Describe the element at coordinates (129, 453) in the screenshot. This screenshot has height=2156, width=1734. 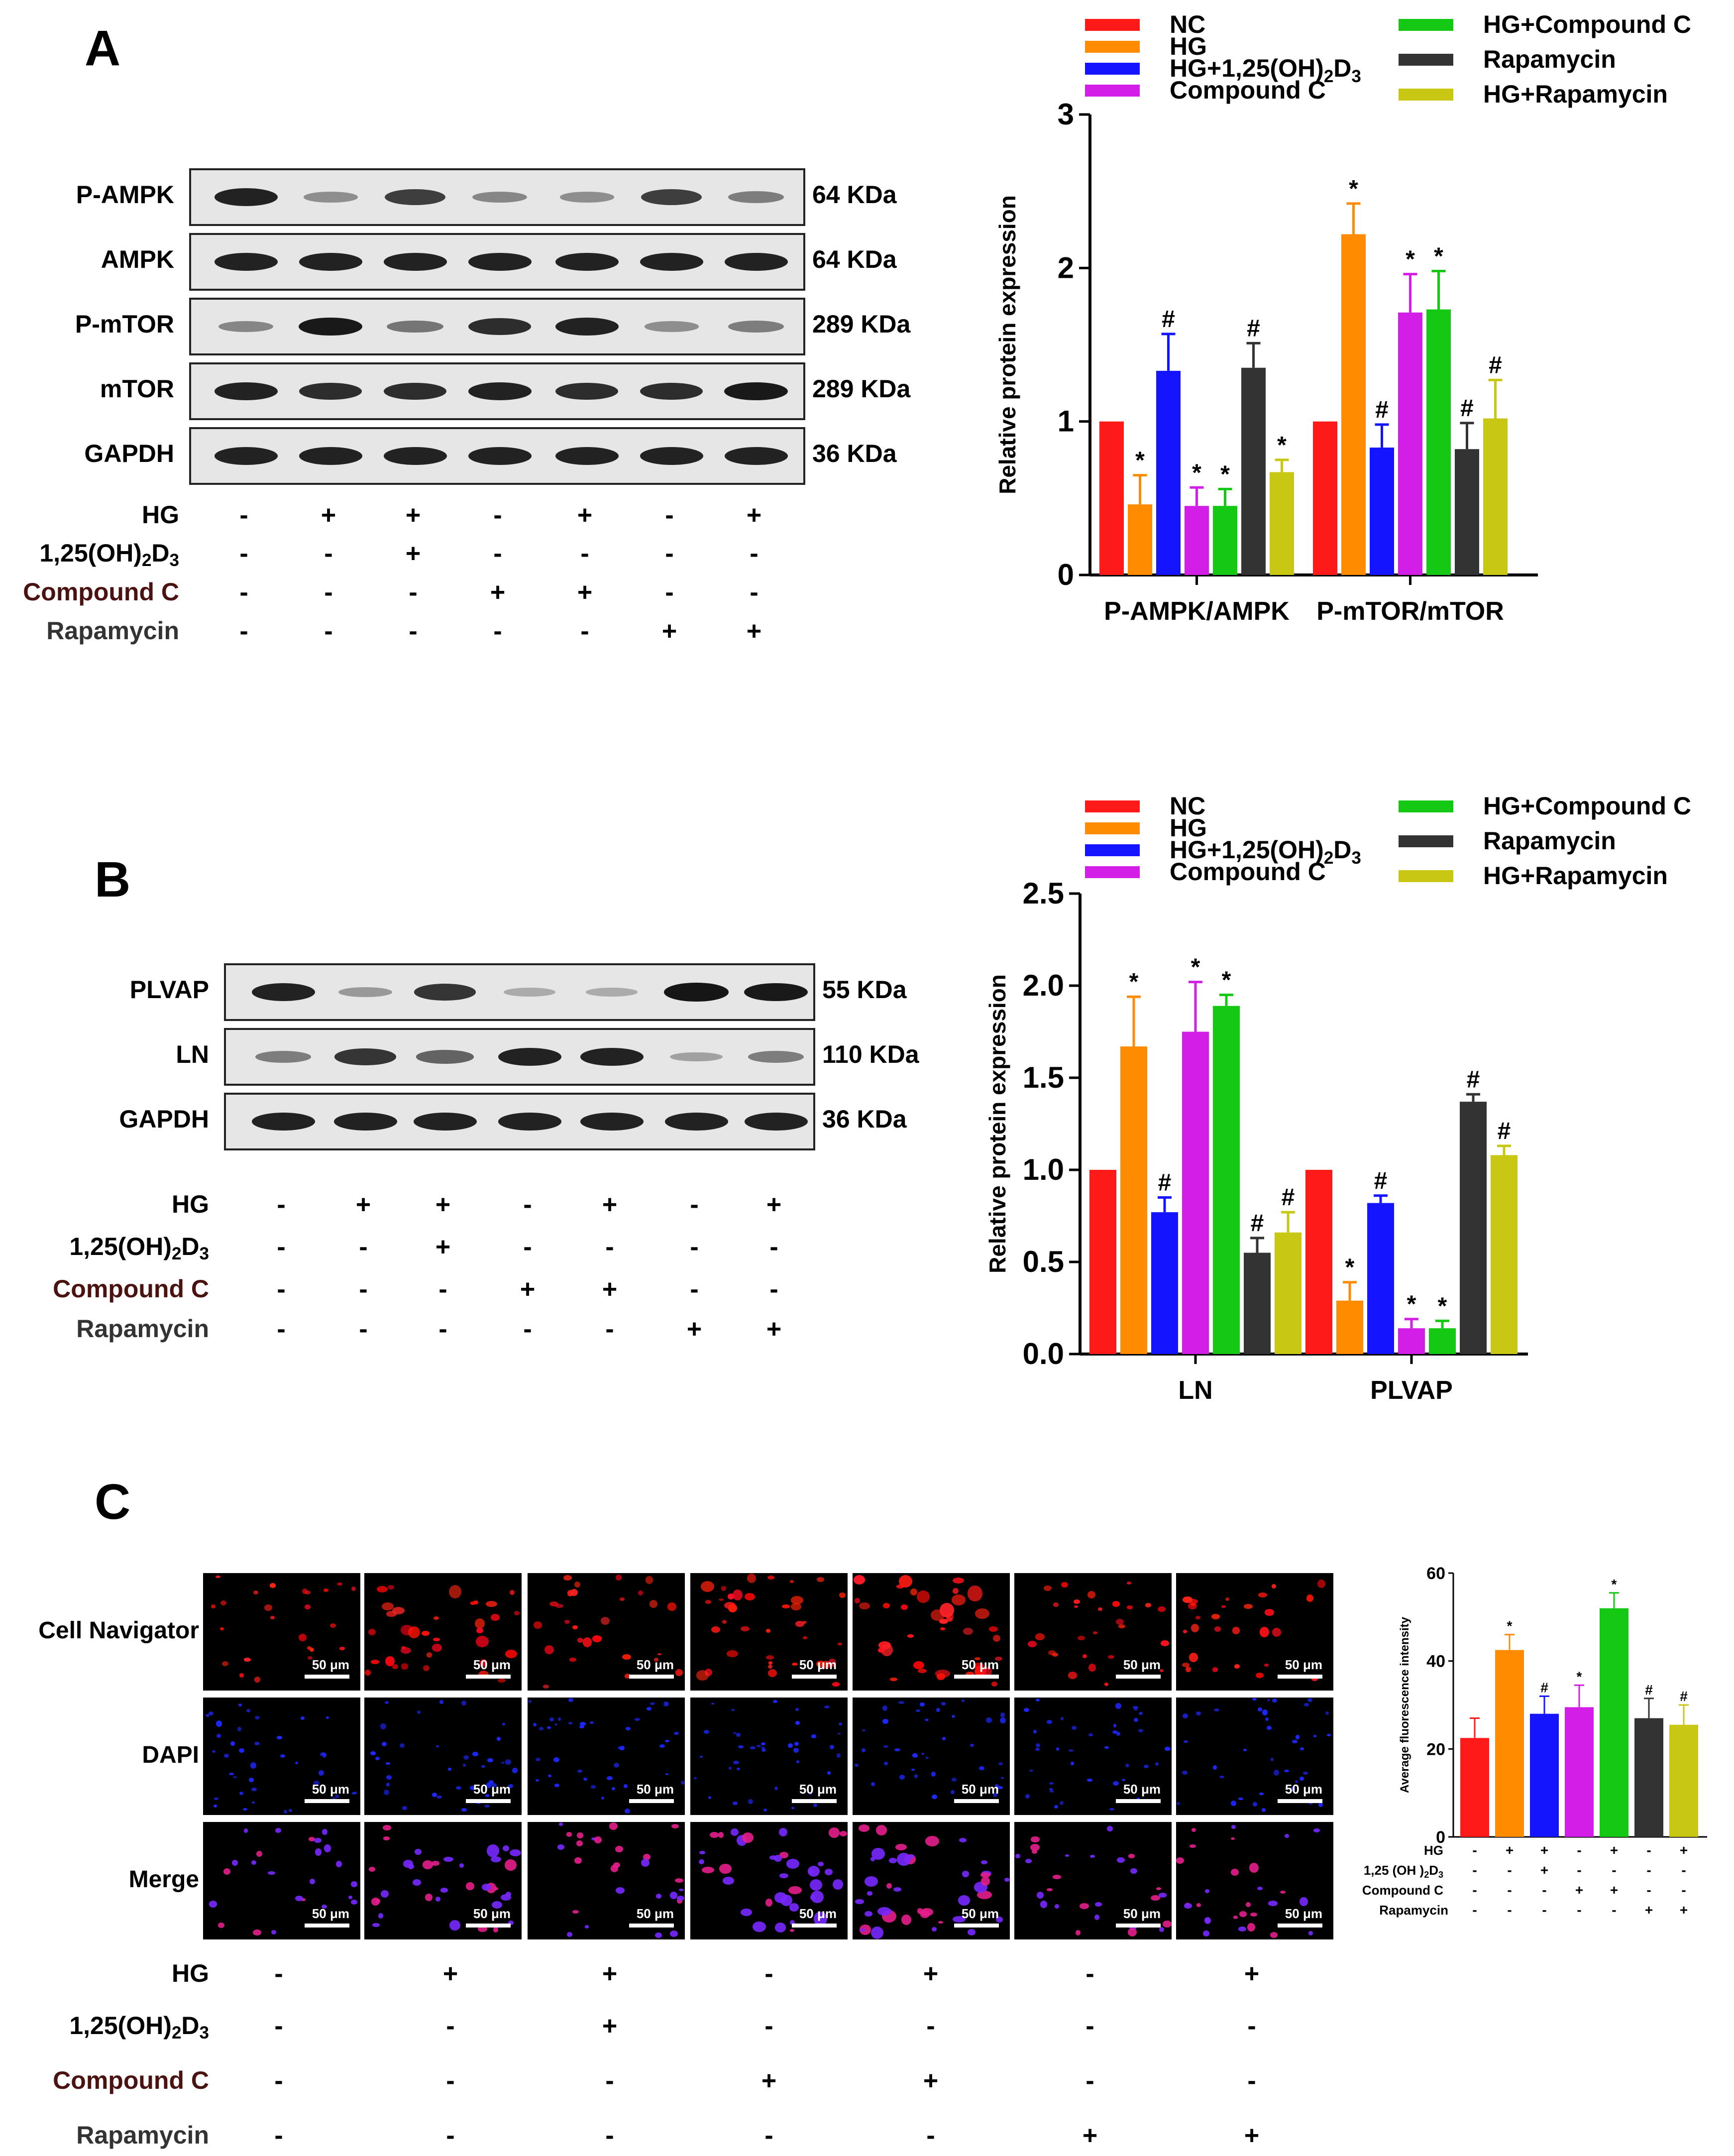
I see `blot-label-gapdh: GAPDH` at that location.